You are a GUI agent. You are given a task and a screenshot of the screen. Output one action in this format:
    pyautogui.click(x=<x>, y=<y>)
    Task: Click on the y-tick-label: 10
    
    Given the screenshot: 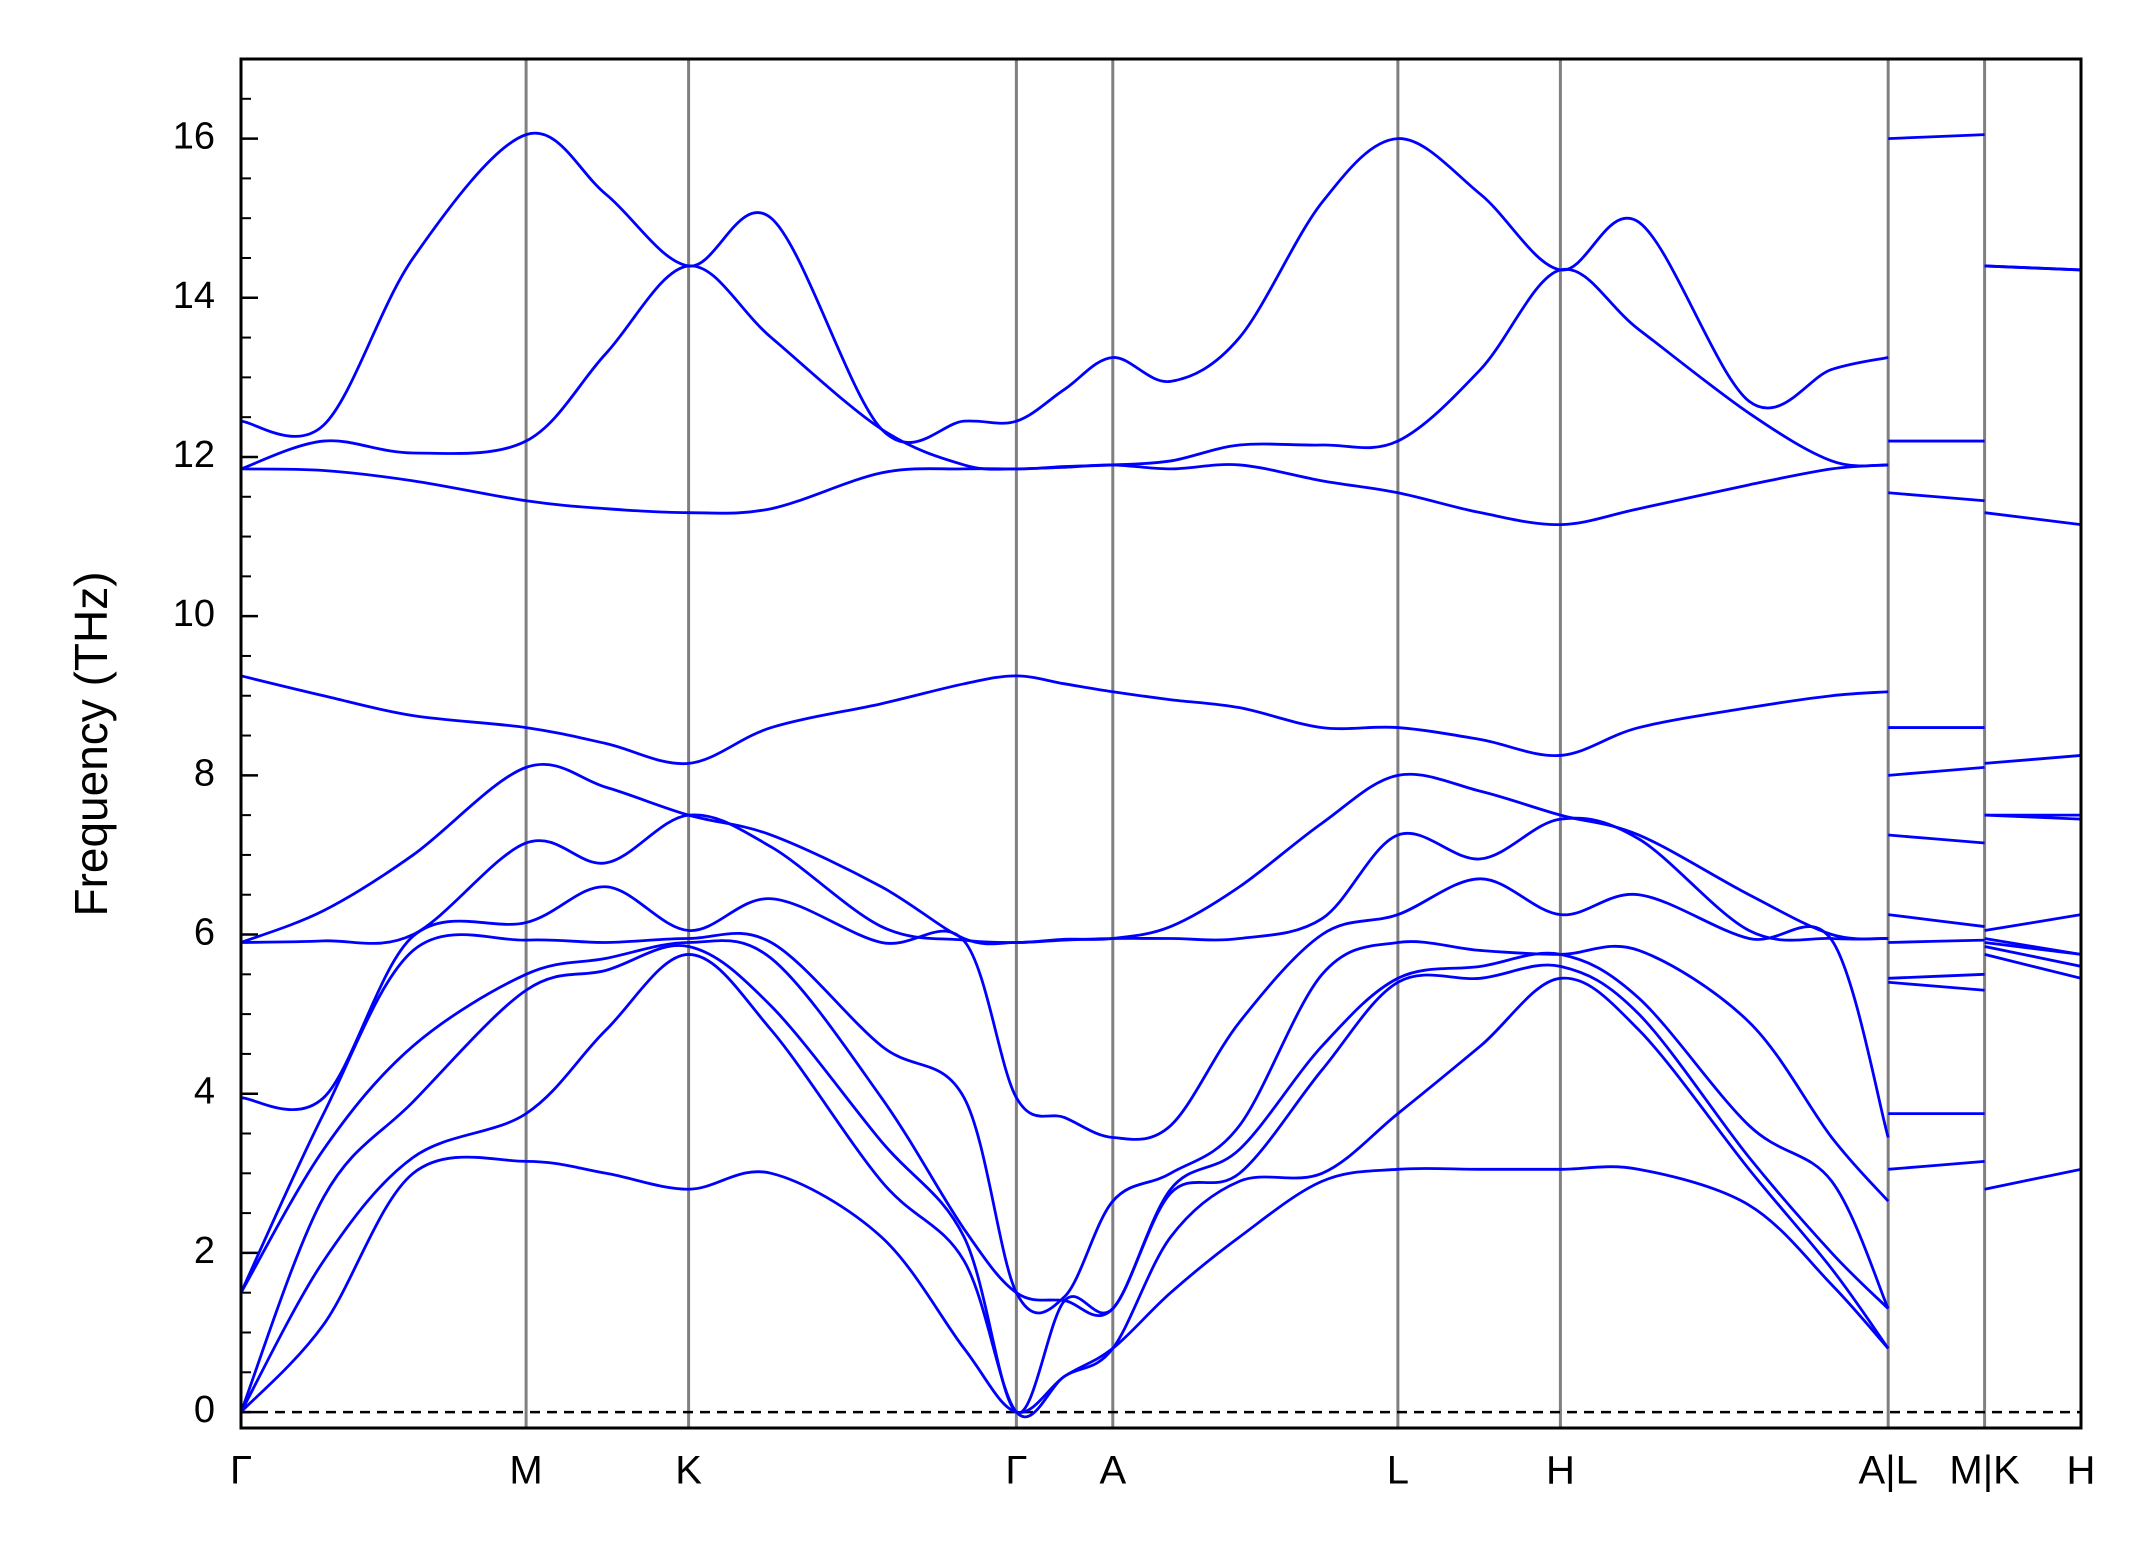 What is the action you would take?
    pyautogui.click(x=194, y=614)
    